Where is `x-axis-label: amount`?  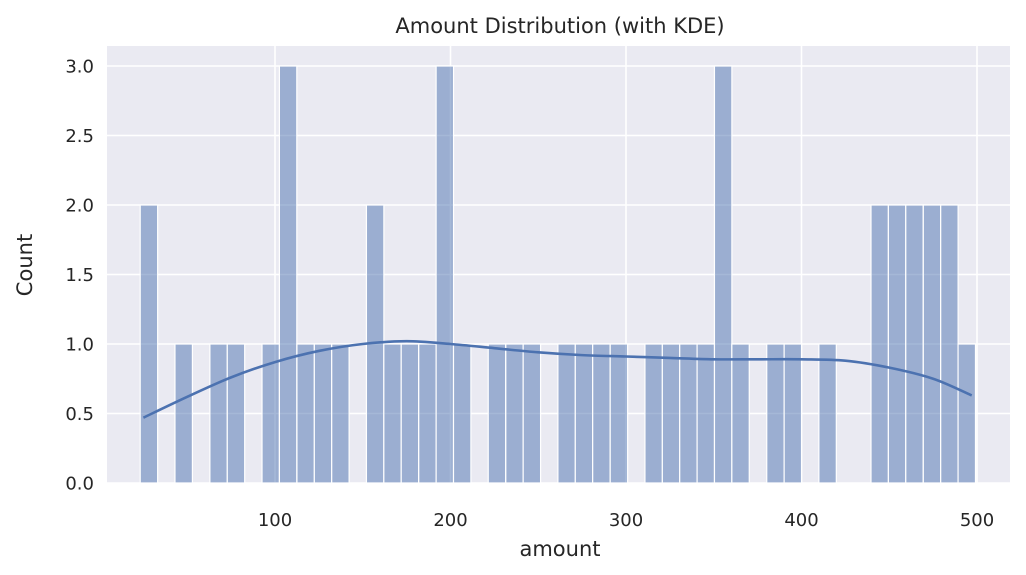
x-axis-label: amount is located at coordinates (559, 549).